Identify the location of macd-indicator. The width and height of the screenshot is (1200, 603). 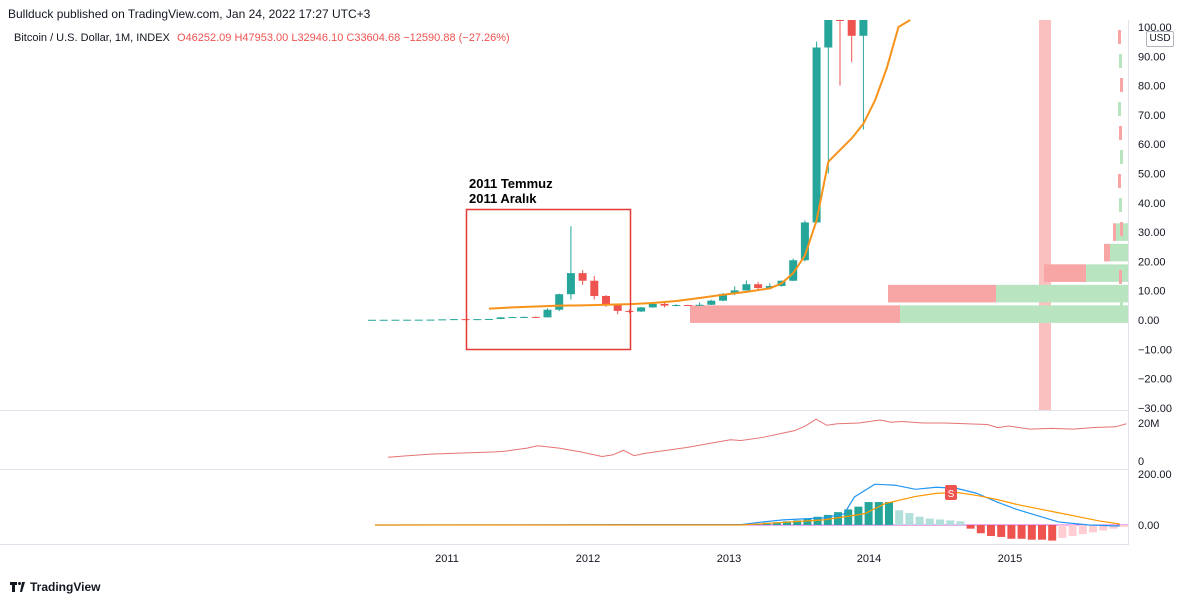
(751, 512).